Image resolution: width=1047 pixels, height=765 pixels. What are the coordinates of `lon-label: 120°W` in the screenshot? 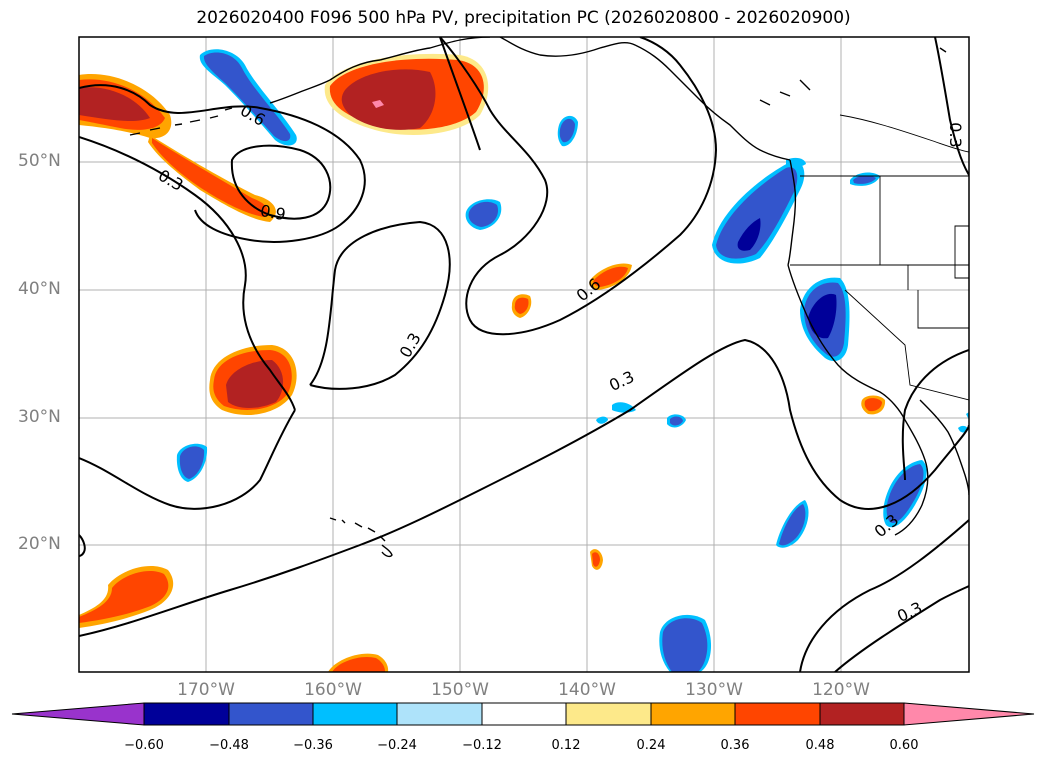 It's located at (841, 690).